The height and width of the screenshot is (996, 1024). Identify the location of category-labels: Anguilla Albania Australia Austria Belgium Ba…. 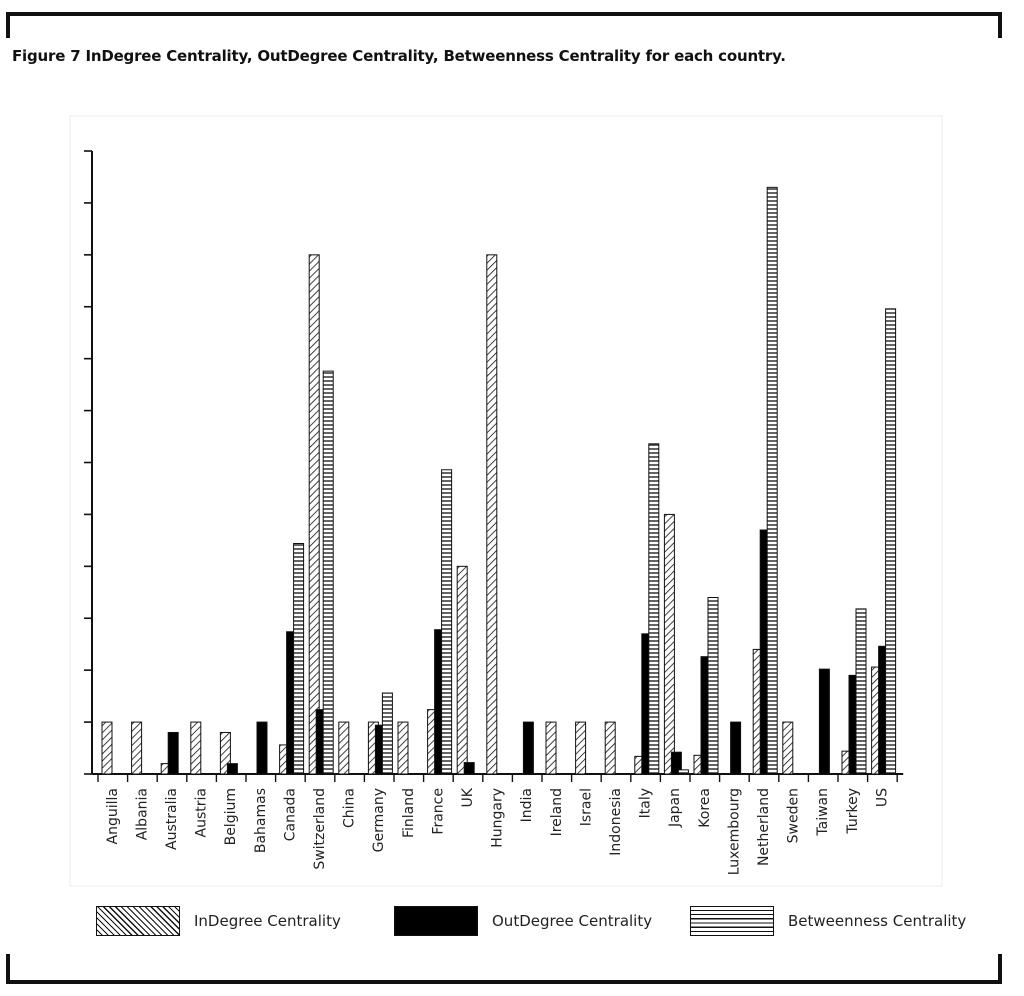
(498, 831).